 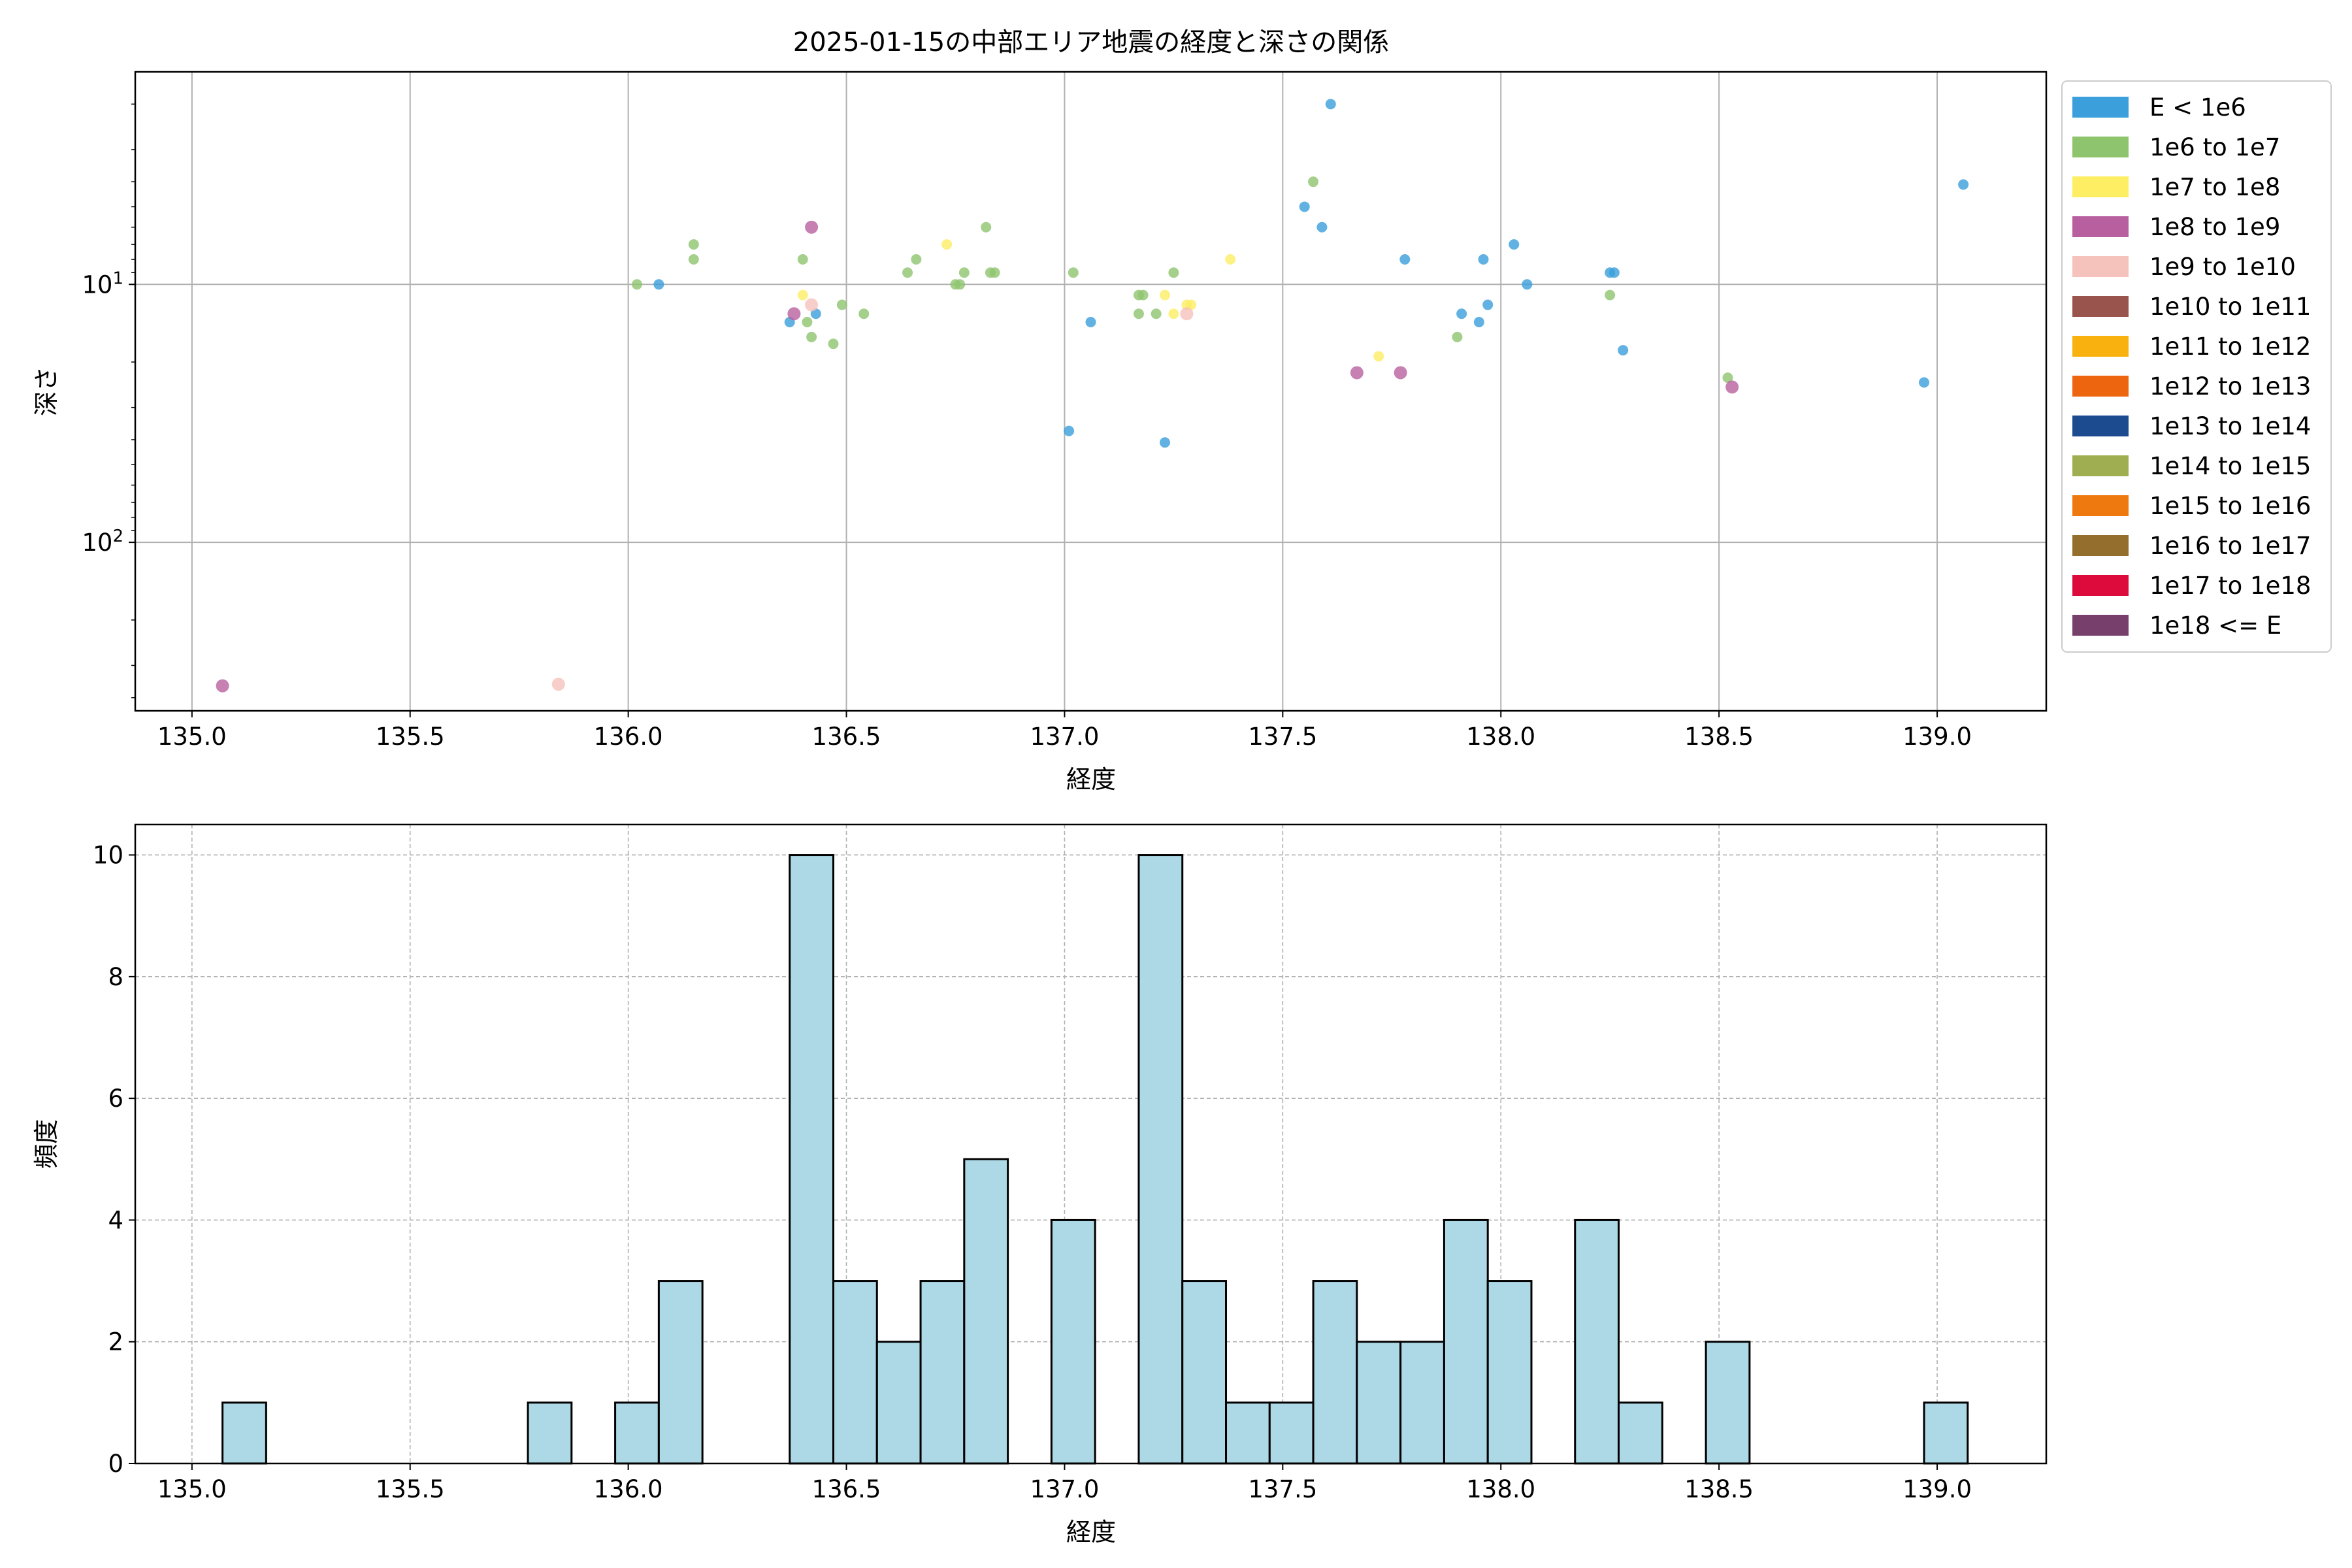 What do you see at coordinates (1064, 1489) in the screenshot?
I see `histogram-x-tick-label: 137.0` at bounding box center [1064, 1489].